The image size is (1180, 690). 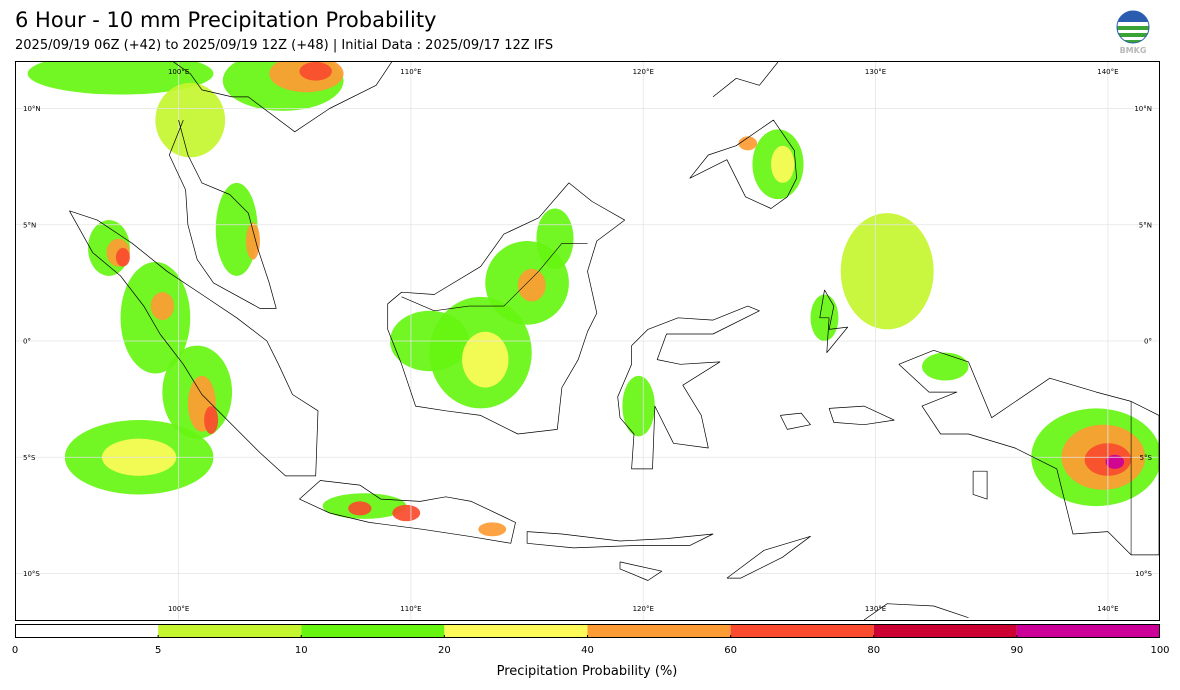 What do you see at coordinates (1107, 609) in the screenshot?
I see `lon-label-bottom-140: 140°E` at bounding box center [1107, 609].